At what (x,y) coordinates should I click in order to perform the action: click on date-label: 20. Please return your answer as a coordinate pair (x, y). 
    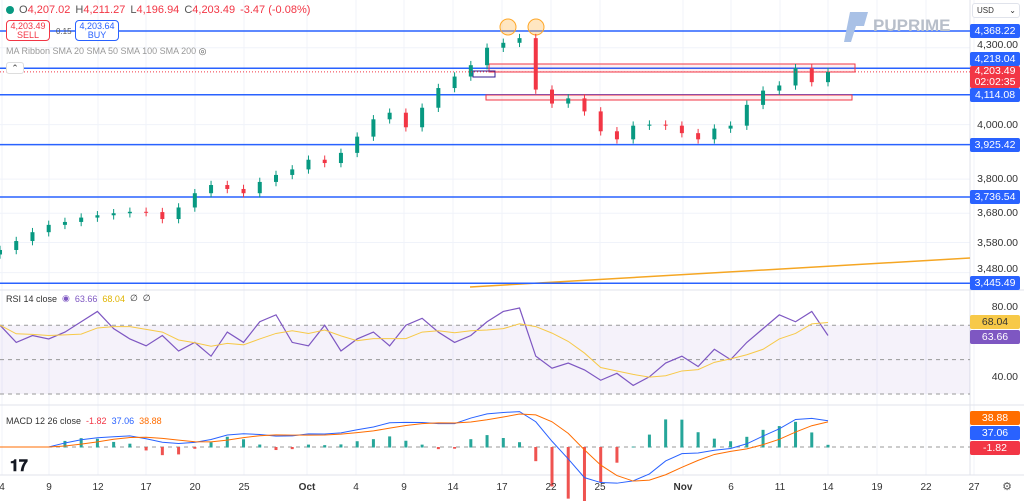
    Looking at the image, I should click on (195, 487).